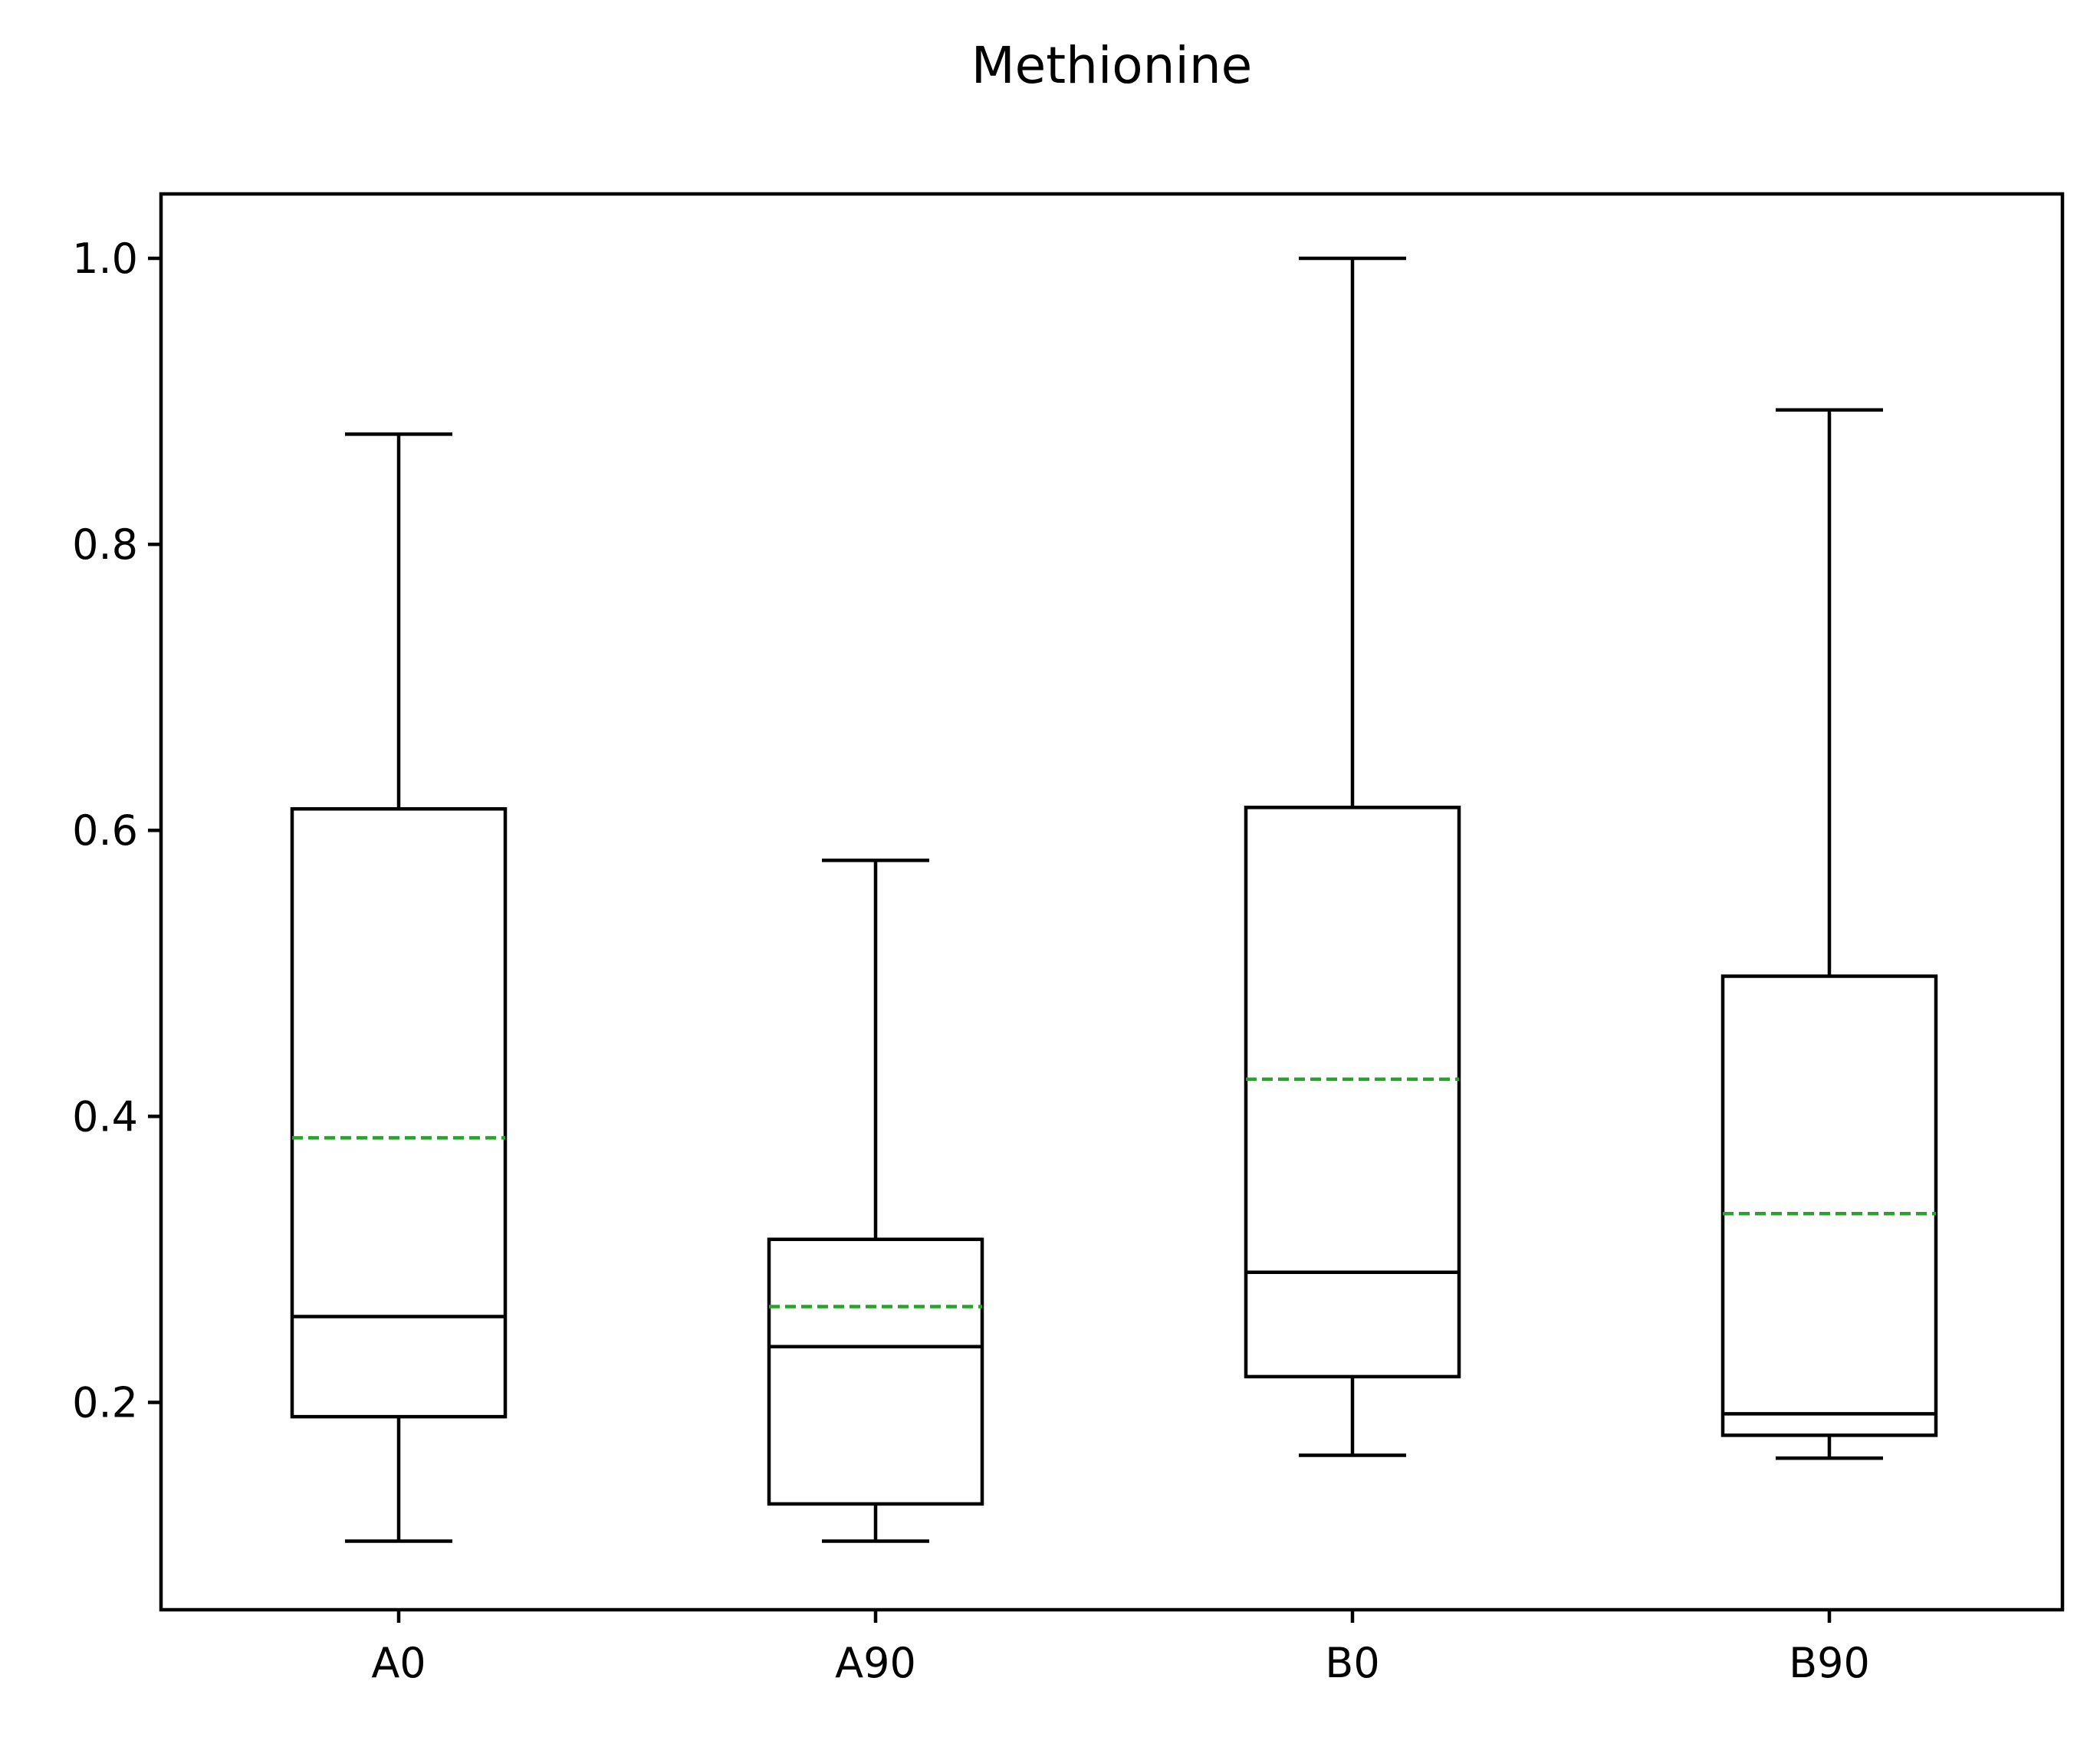 This screenshot has width=2100, height=1737. Describe the element at coordinates (399, 1112) in the screenshot. I see `box-A0` at that location.